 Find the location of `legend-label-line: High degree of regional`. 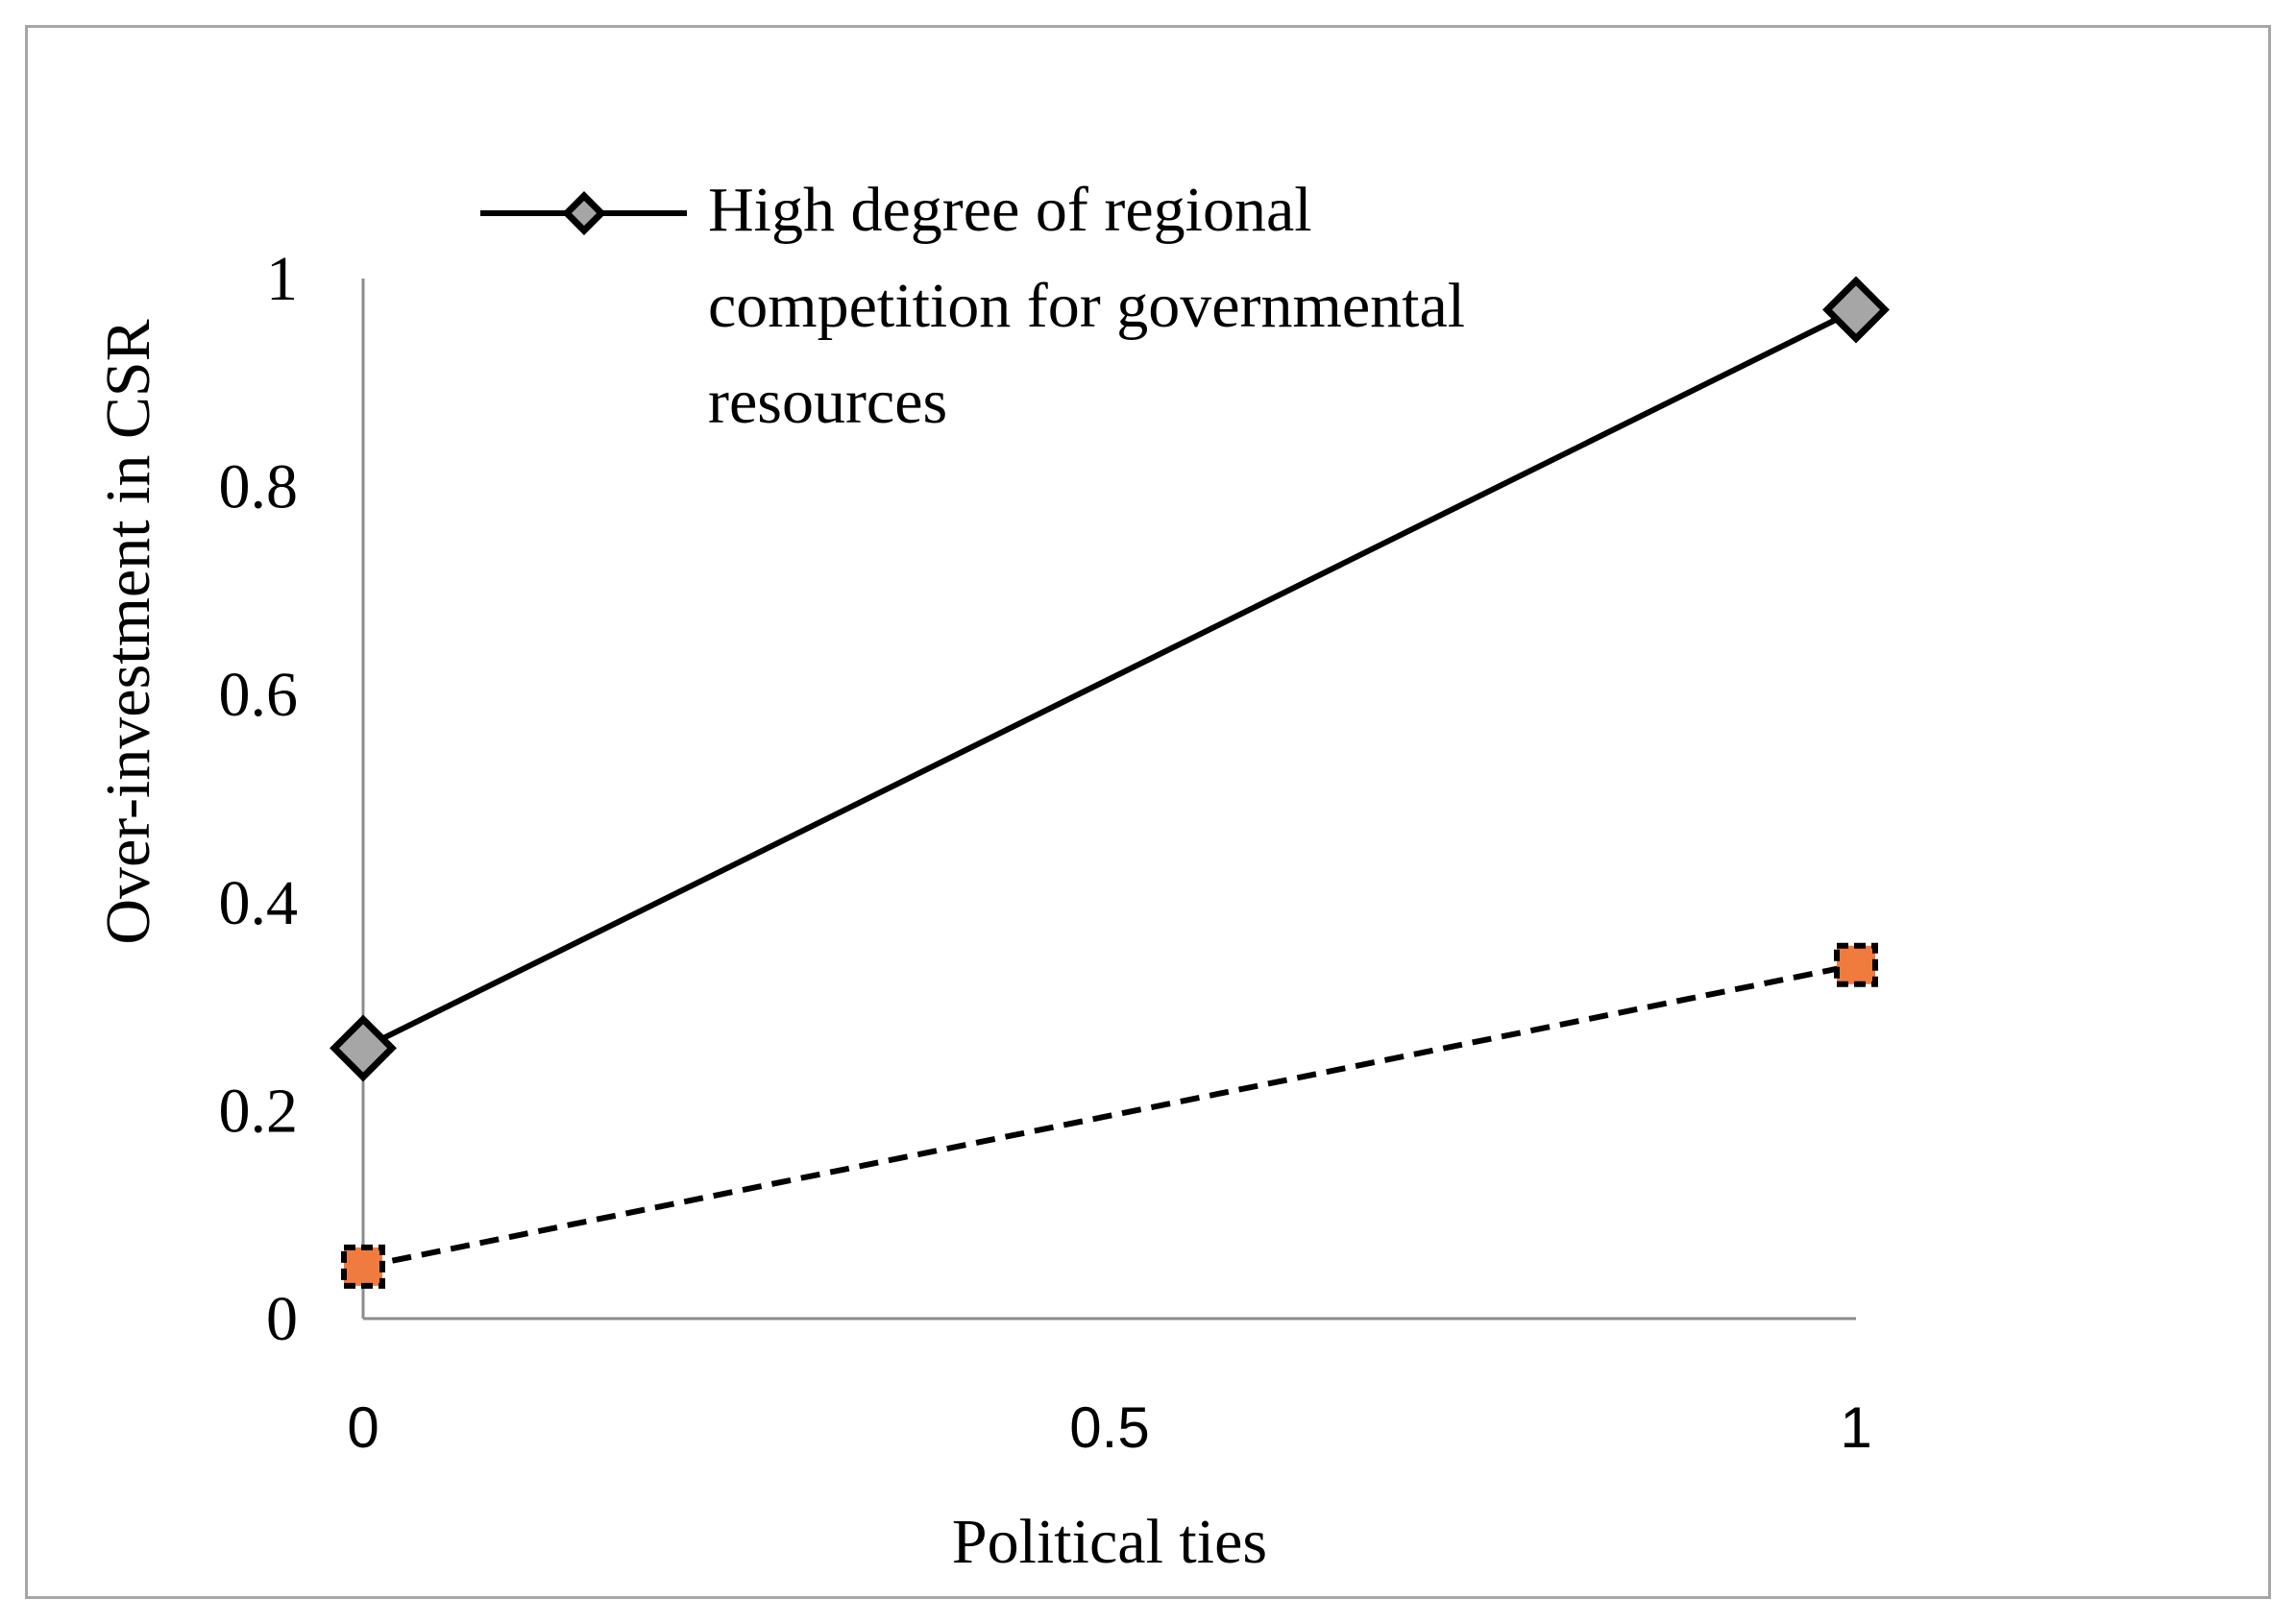

legend-label-line: High degree of regional is located at coordinates (1010, 210).